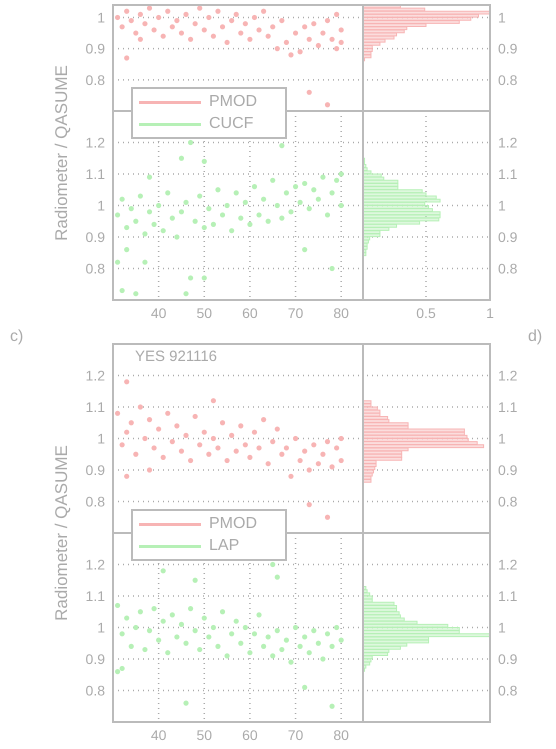 Image resolution: width=556 pixels, height=749 pixels. I want to click on legend-label: LAP, so click(224, 546).